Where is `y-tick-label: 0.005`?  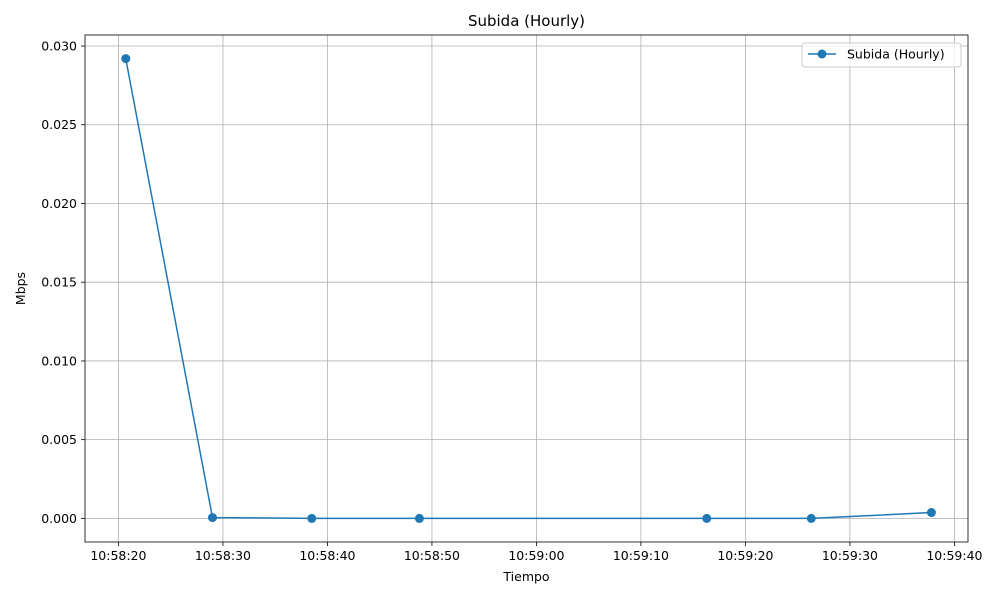
y-tick-label: 0.005 is located at coordinates (59, 439).